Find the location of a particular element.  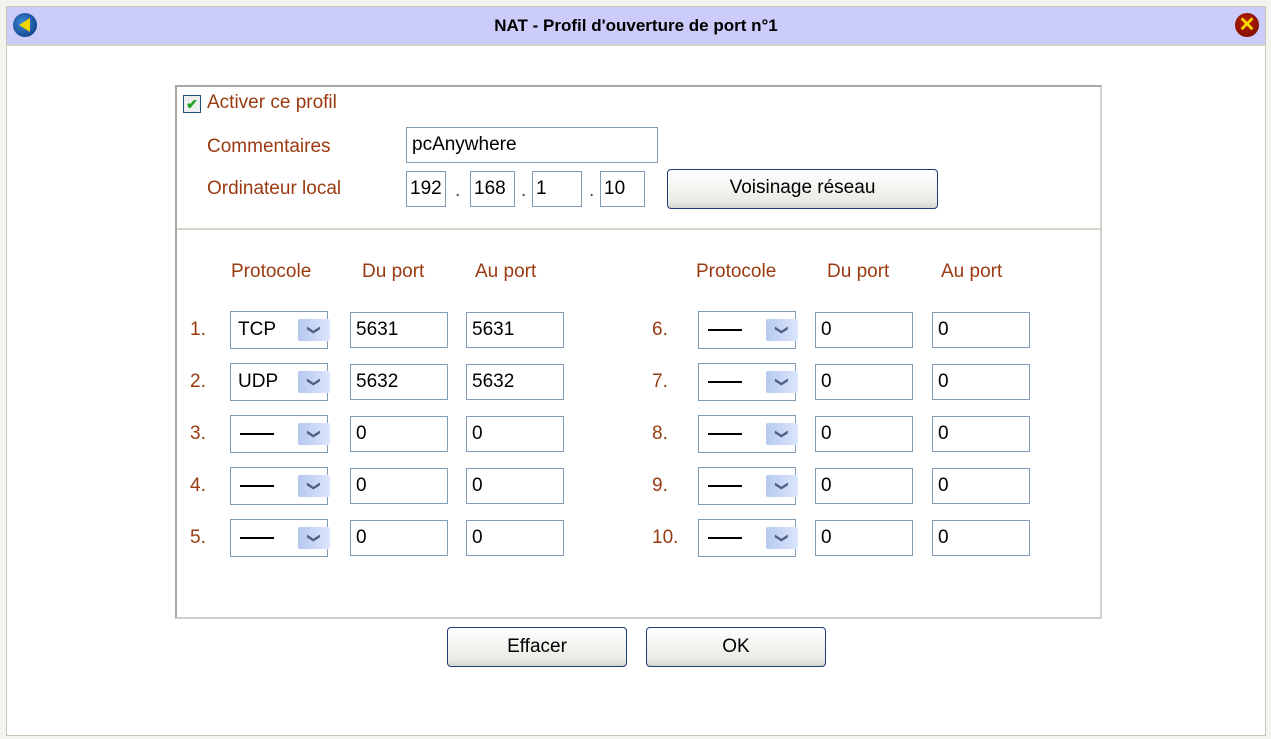

protocol-value: UDP is located at coordinates (258, 381).